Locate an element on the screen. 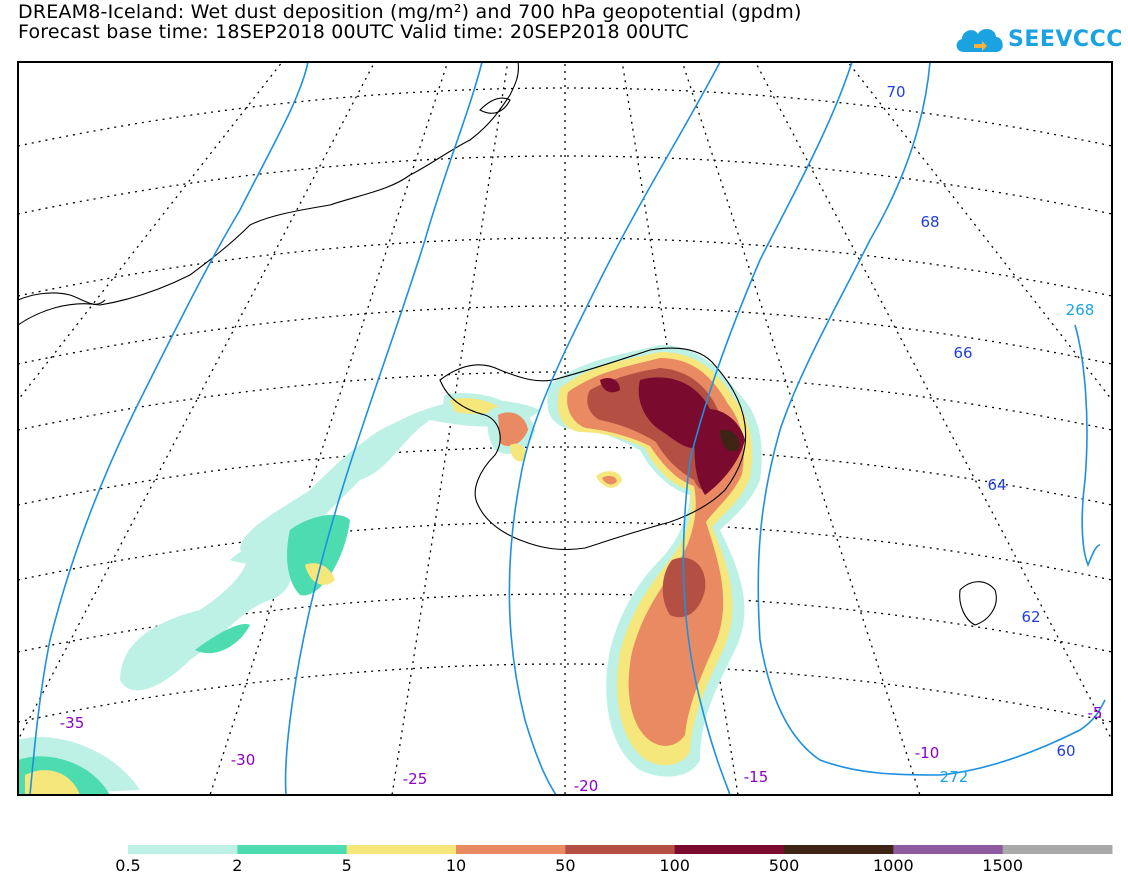  contour-label-66: 66 is located at coordinates (962, 353).